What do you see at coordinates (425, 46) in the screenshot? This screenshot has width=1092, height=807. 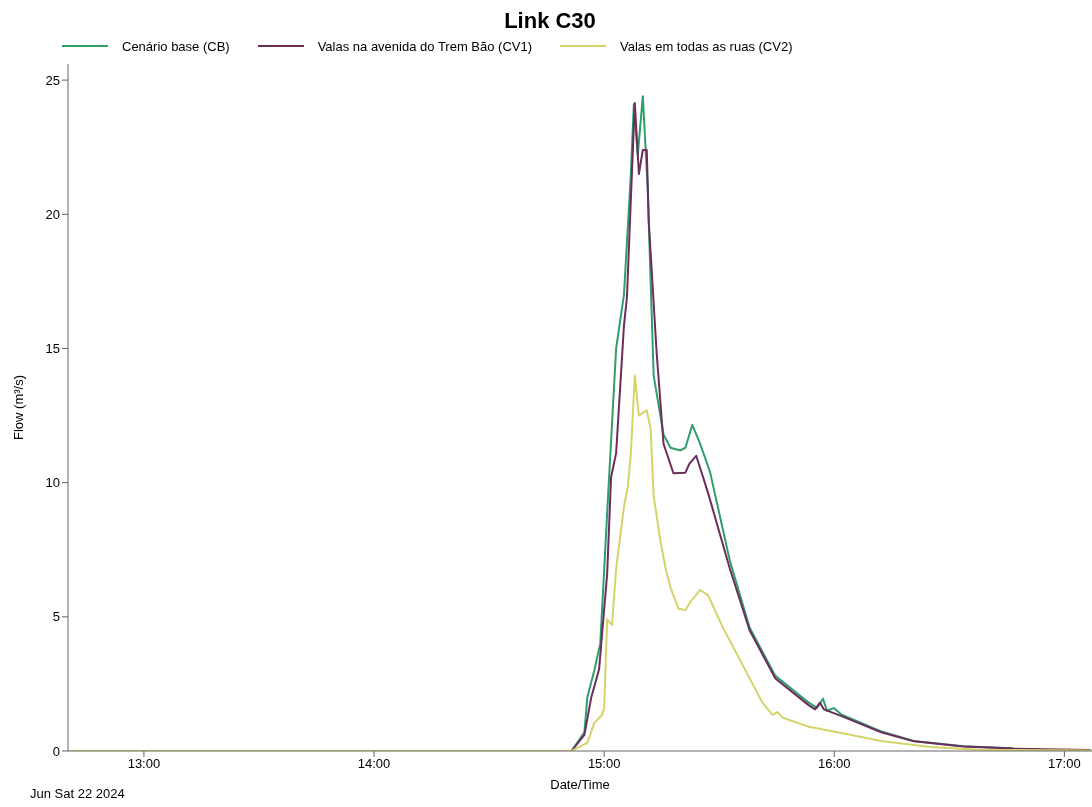 I see `legend-label: Valas na avenida do Trem Bão (CV1)` at bounding box center [425, 46].